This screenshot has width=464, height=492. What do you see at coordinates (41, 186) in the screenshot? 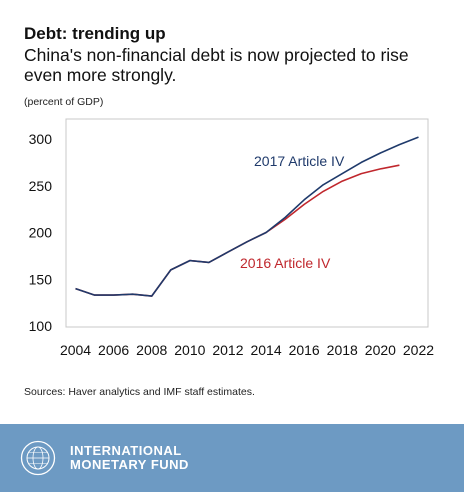
I see `y-tick-label: 250` at bounding box center [41, 186].